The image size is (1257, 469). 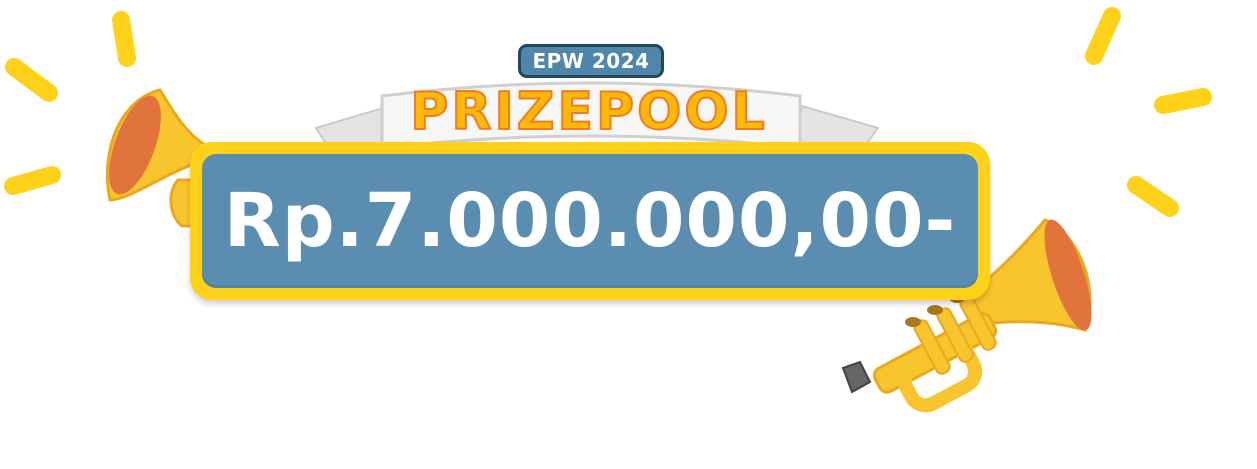 What do you see at coordinates (966, 315) in the screenshot?
I see `trumpet-right-icon` at bounding box center [966, 315].